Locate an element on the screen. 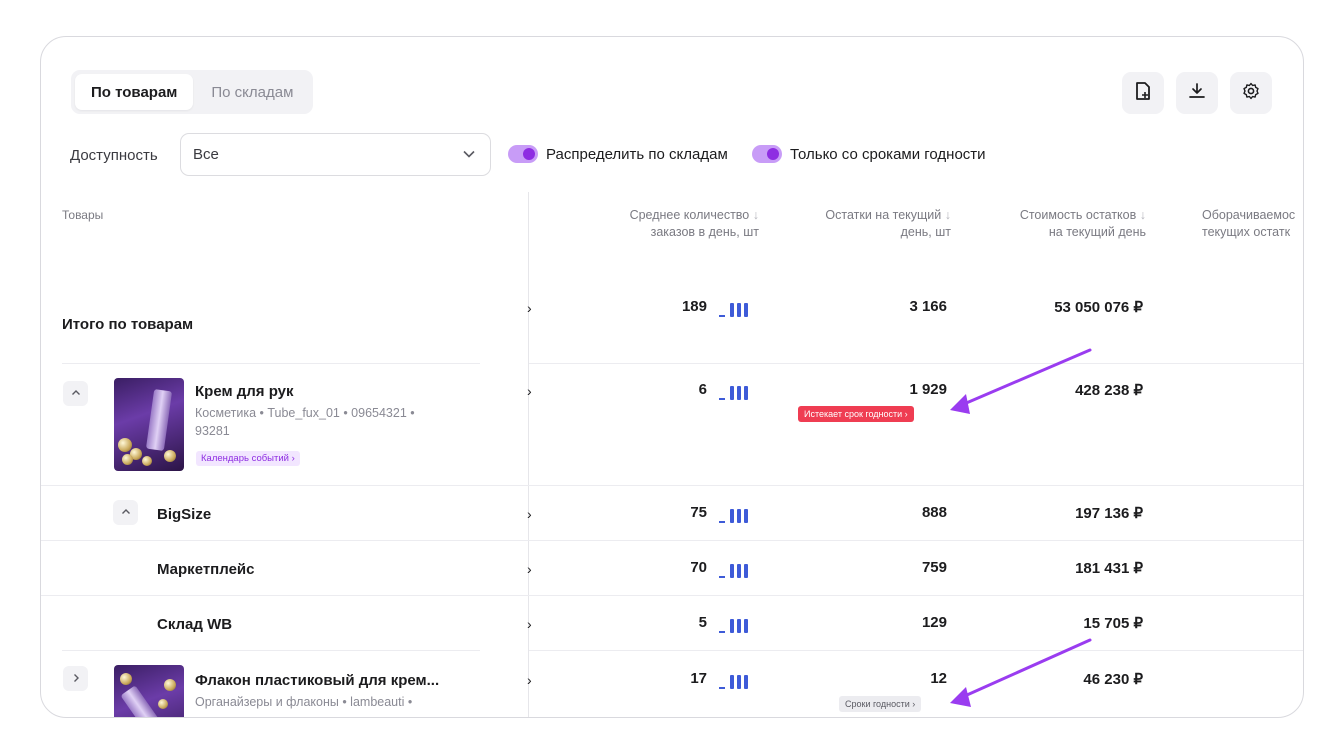 The height and width of the screenshot is (754, 1344). chevron-right-icon is located at coordinates (76, 679).